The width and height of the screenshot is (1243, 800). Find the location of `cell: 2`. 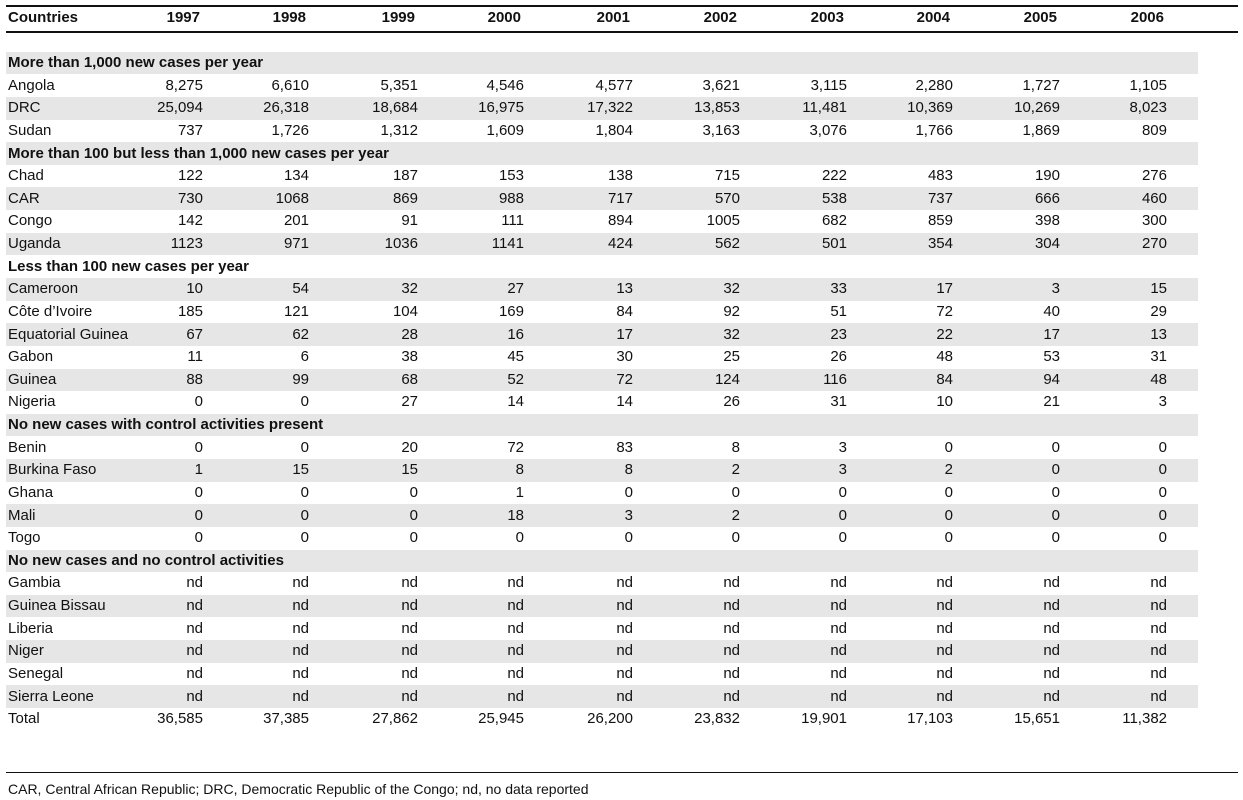

cell: 2 is located at coordinates (735, 470).